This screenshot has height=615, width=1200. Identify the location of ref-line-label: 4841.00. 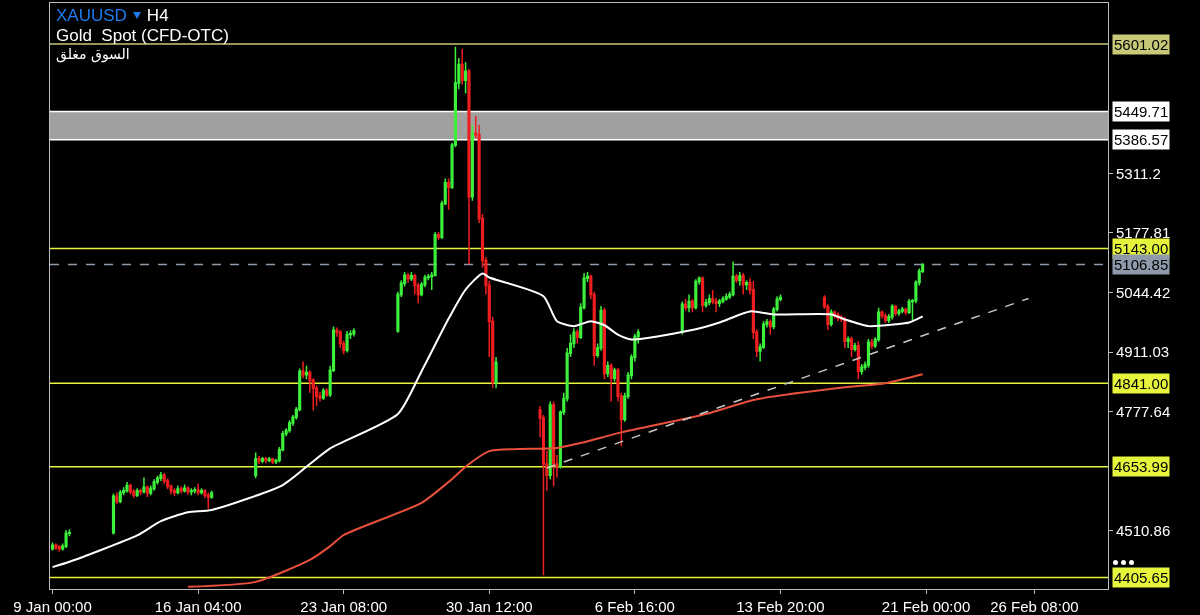
(1141, 383).